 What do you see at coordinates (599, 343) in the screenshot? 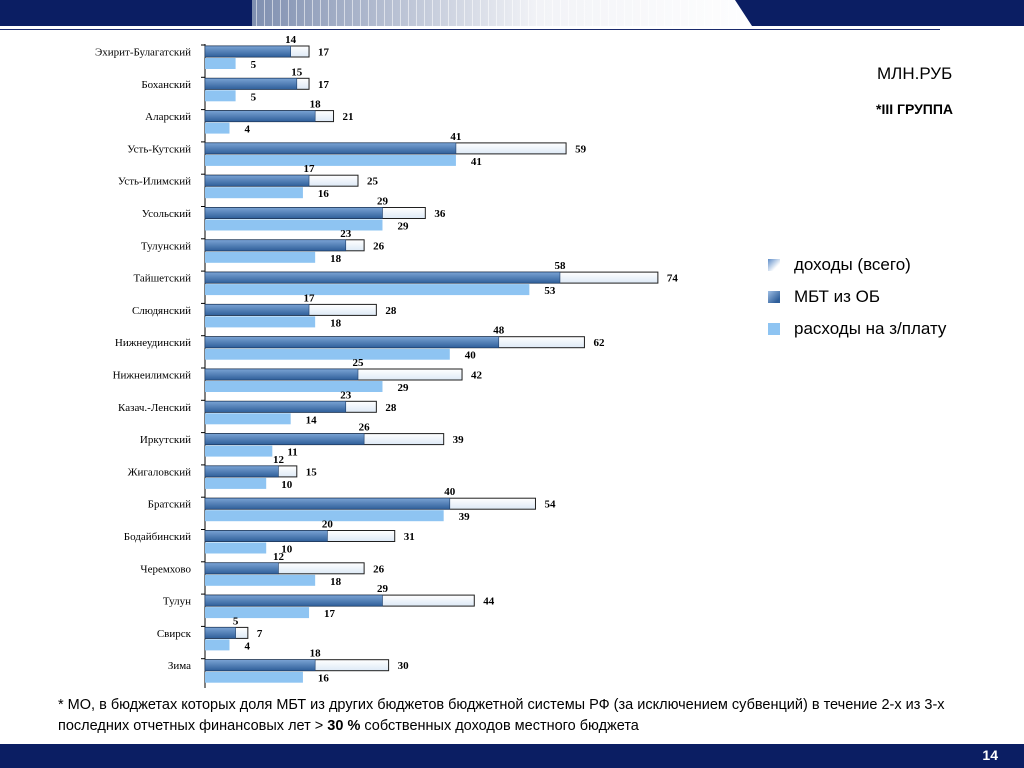
I see `value-label-income: 62` at bounding box center [599, 343].